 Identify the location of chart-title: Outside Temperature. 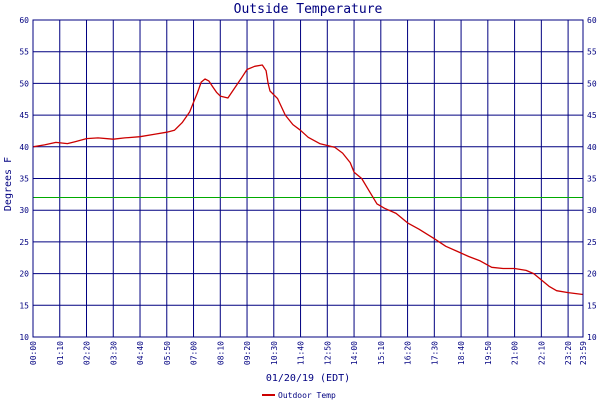
(308, 9).